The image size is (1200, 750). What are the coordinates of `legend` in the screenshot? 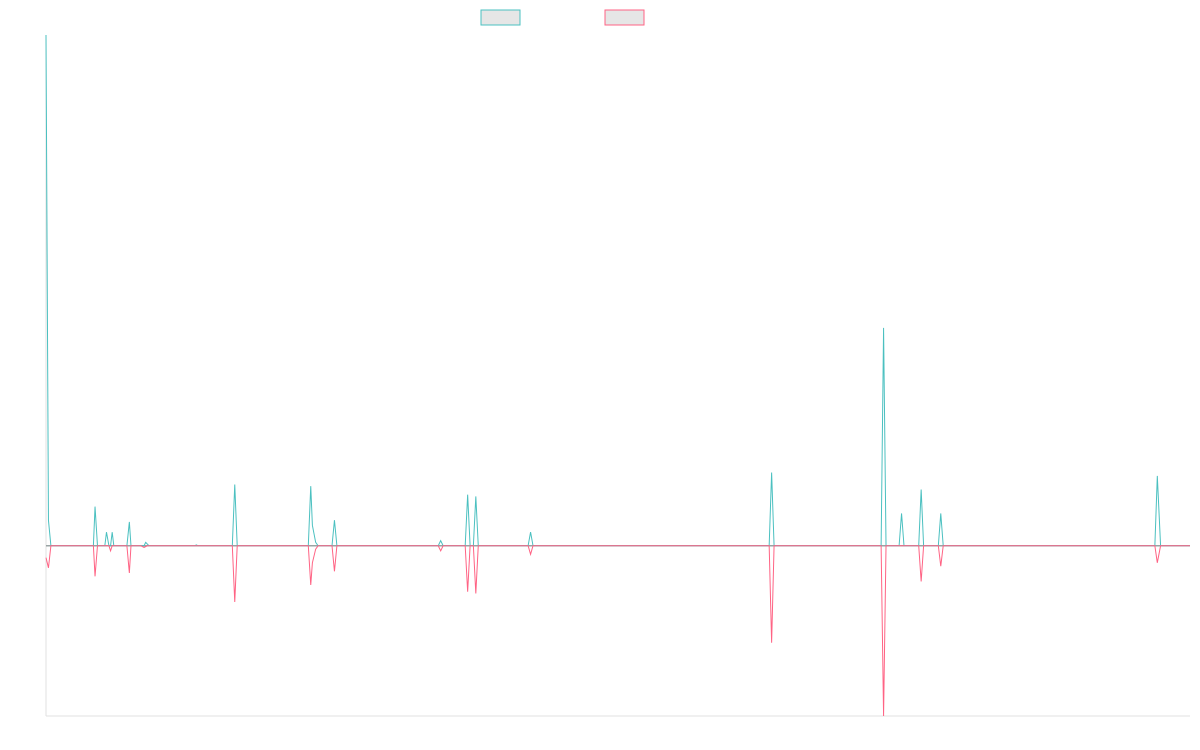 It's located at (562, 17).